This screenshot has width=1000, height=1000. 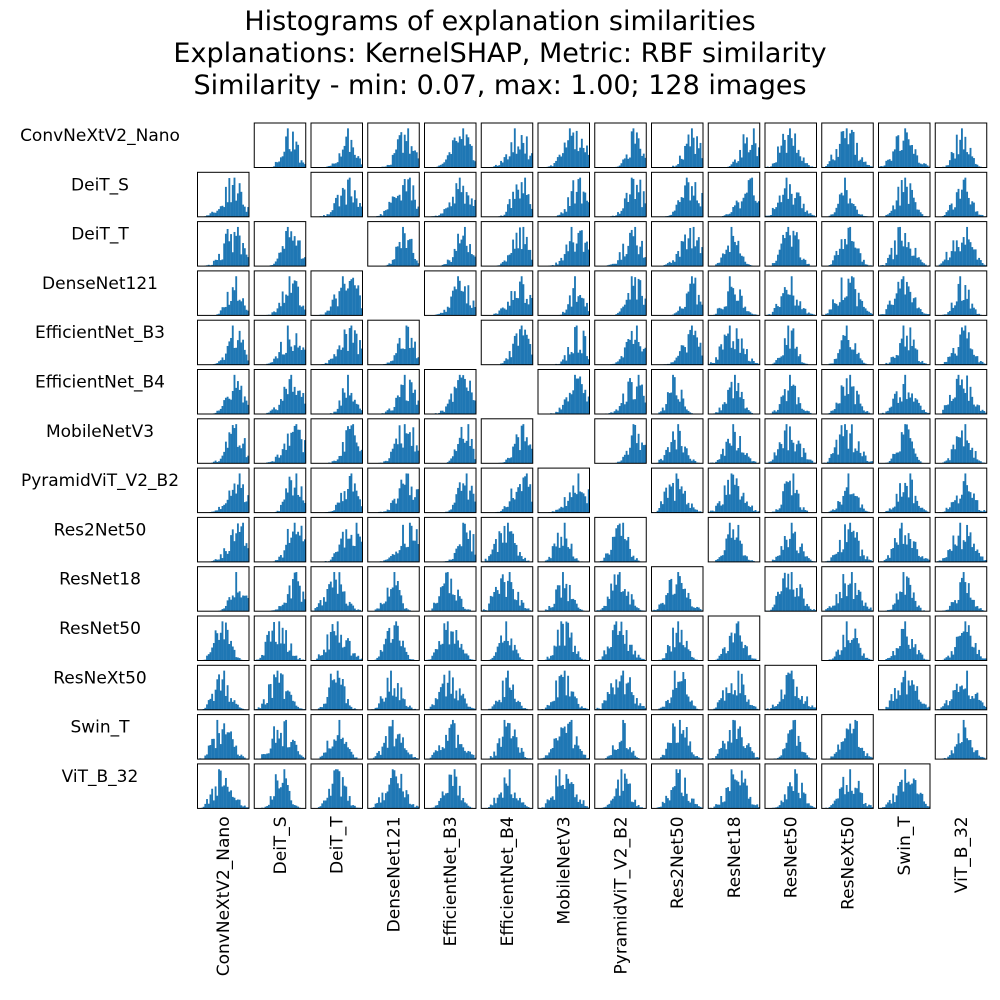 I want to click on panel-frame, so click(x=563, y=342).